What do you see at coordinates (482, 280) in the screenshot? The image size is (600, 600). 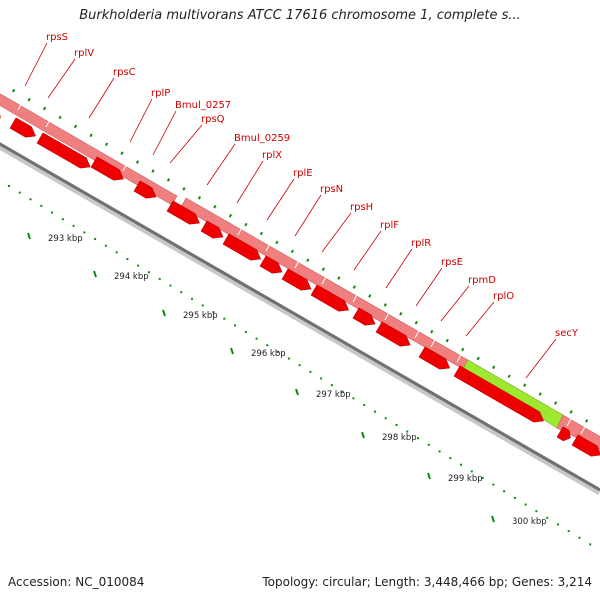 I see `gene-label: rpmD` at bounding box center [482, 280].